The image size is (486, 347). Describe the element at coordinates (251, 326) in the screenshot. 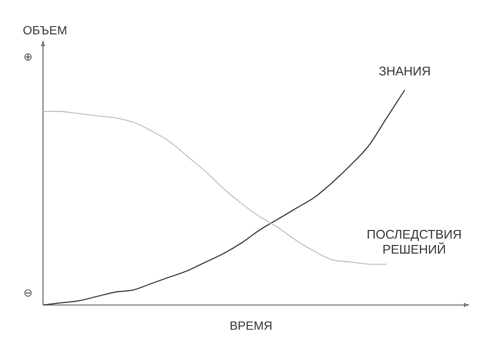

I see `x-axis-title: ВРЕМЯ` at that location.